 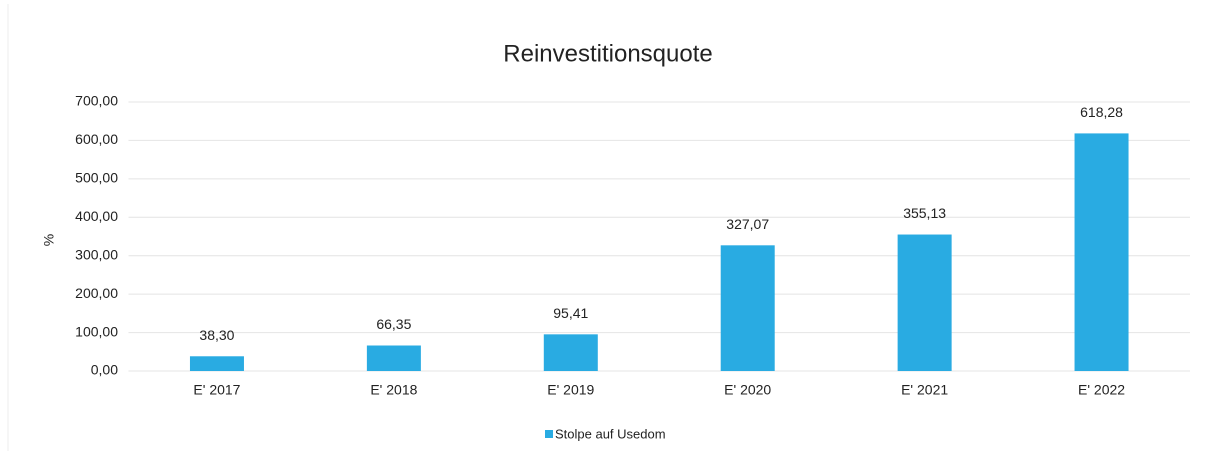 What do you see at coordinates (924, 390) in the screenshot?
I see `x-tick-label: E' 2021` at bounding box center [924, 390].